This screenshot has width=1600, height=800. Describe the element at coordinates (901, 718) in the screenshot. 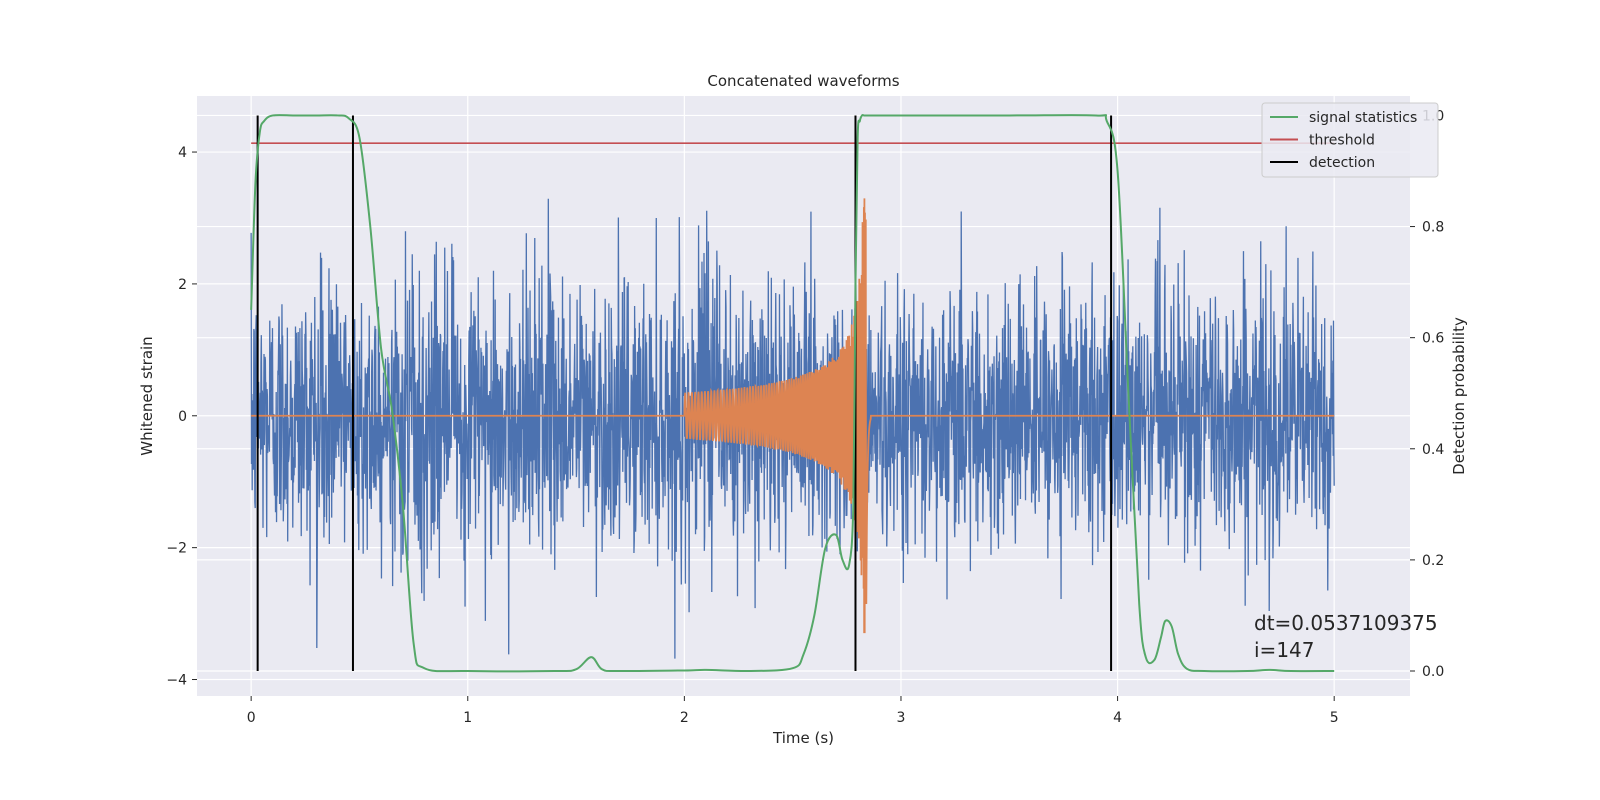

I see `x-tick-label: 3` at that location.